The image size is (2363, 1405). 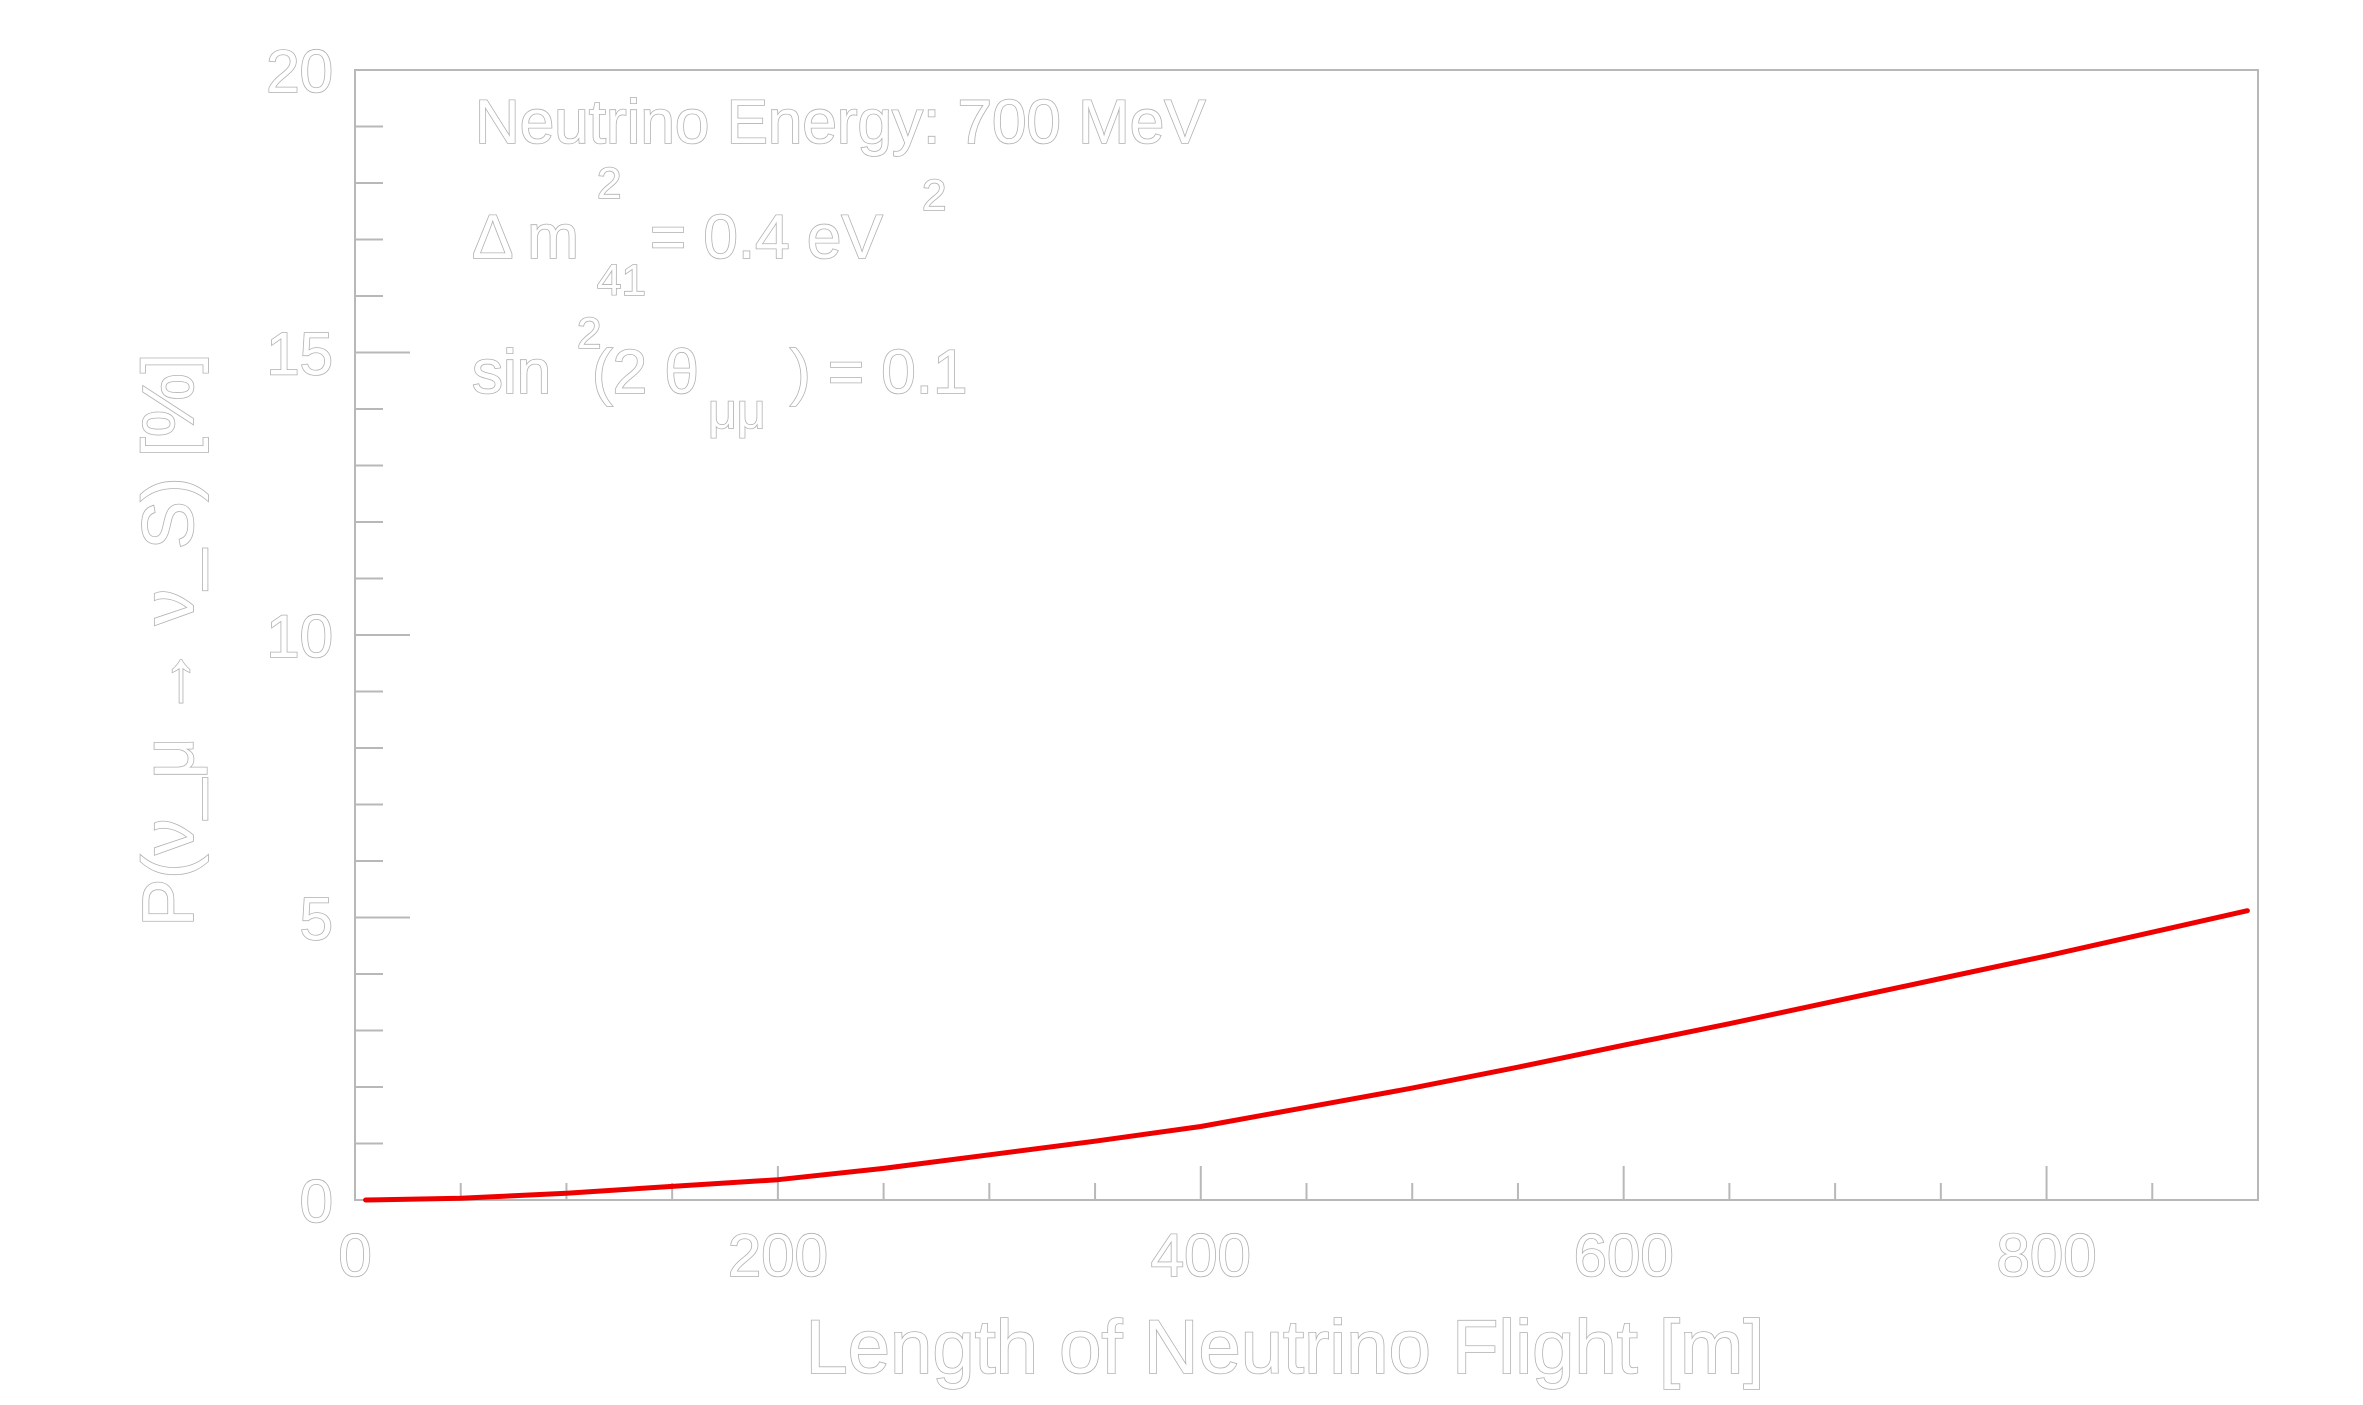 I want to click on sin-value: ) = 0.1, so click(x=879, y=372).